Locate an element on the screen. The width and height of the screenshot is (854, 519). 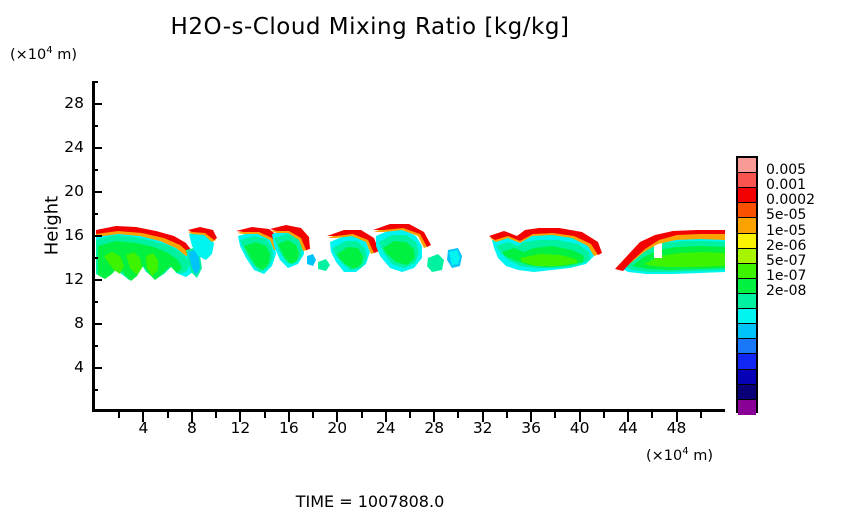
time-caption: TIME = 1007808.0 is located at coordinates (370, 501).